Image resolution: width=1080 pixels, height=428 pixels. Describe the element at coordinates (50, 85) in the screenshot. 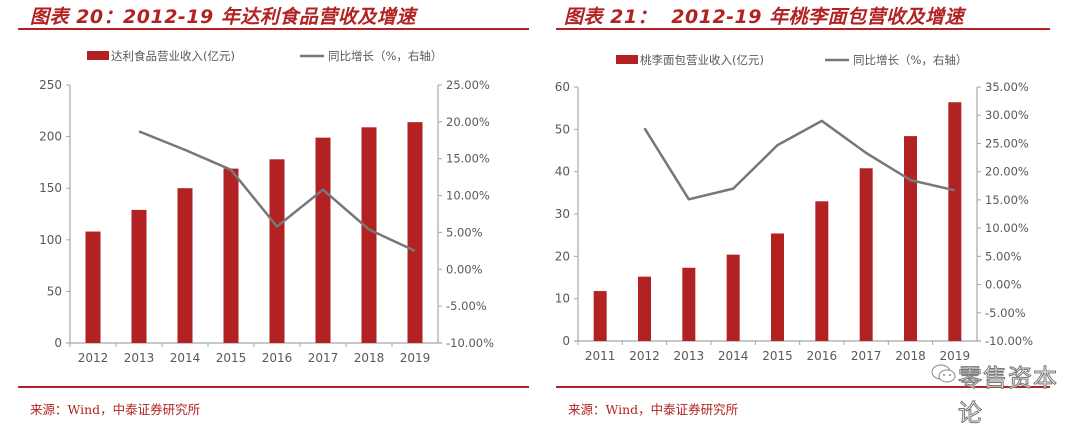

I see `left-axis-tick-label: 250` at that location.